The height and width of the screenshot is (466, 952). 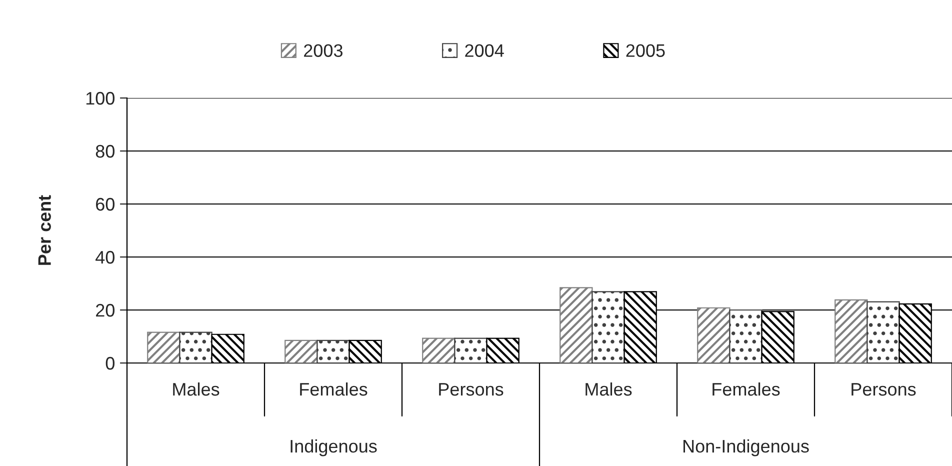 What do you see at coordinates (110, 363) in the screenshot?
I see `y-tick-label: 0` at bounding box center [110, 363].